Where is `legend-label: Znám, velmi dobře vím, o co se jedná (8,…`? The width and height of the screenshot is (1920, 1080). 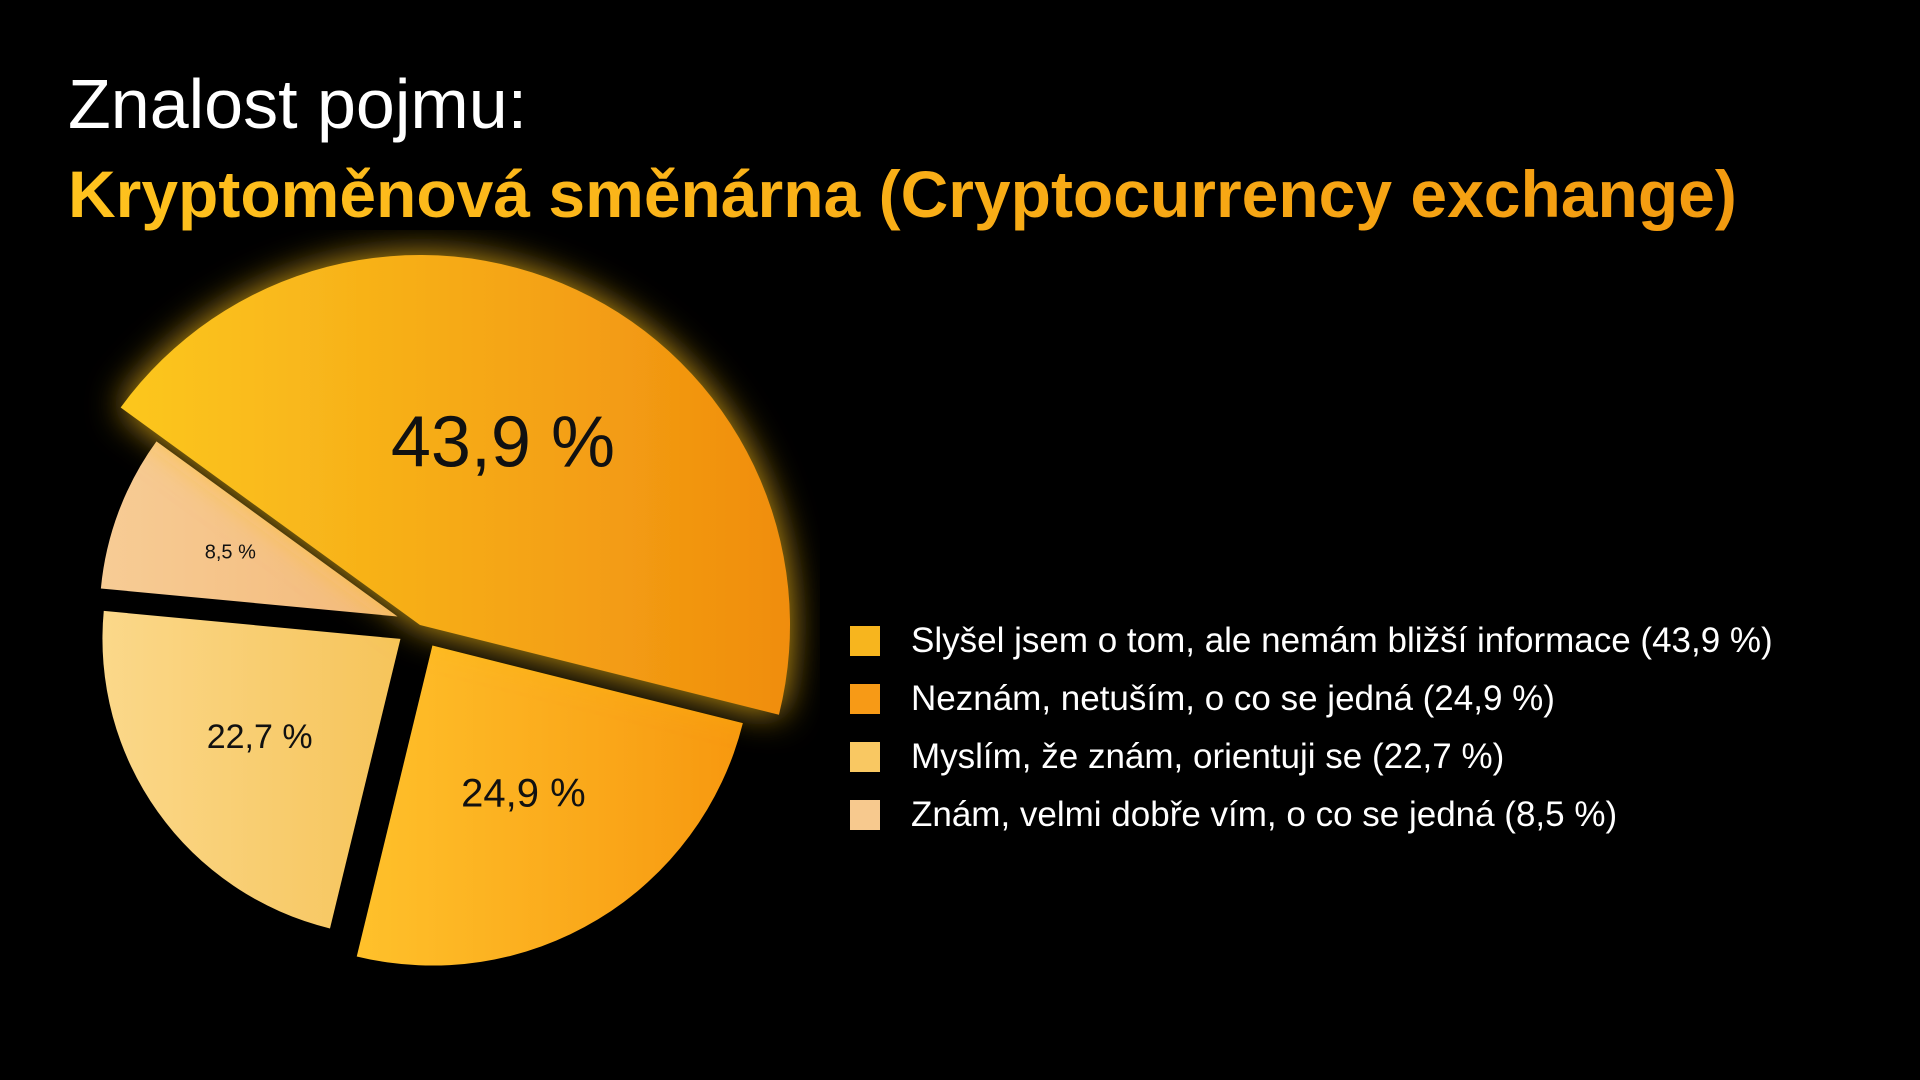
legend-label: Znám, velmi dobře vím, o co se jedná (8,… is located at coordinates (1264, 814).